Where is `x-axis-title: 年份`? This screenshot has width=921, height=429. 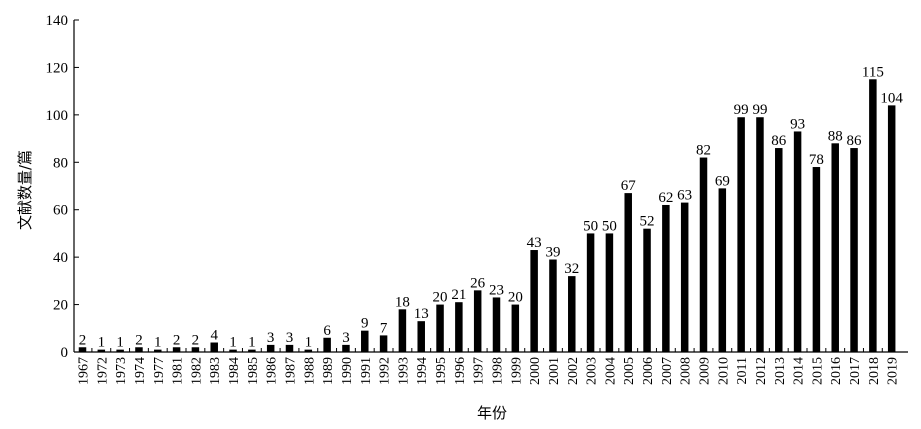
x-axis-title: 年份 is located at coordinates (492, 413).